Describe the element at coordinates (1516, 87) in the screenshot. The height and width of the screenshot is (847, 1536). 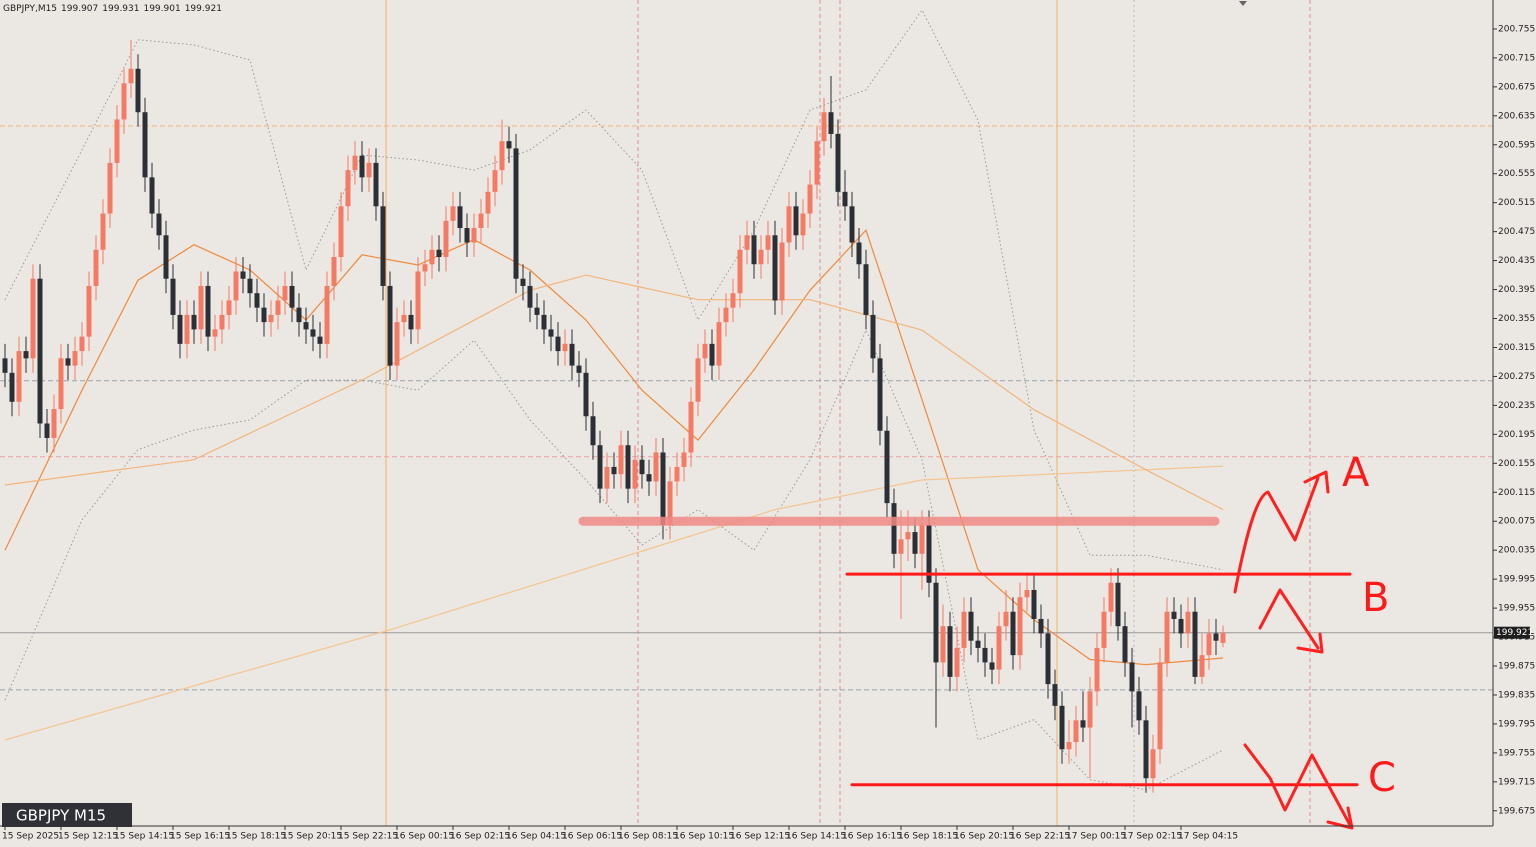
I see `y-tick-label: 200.675` at that location.